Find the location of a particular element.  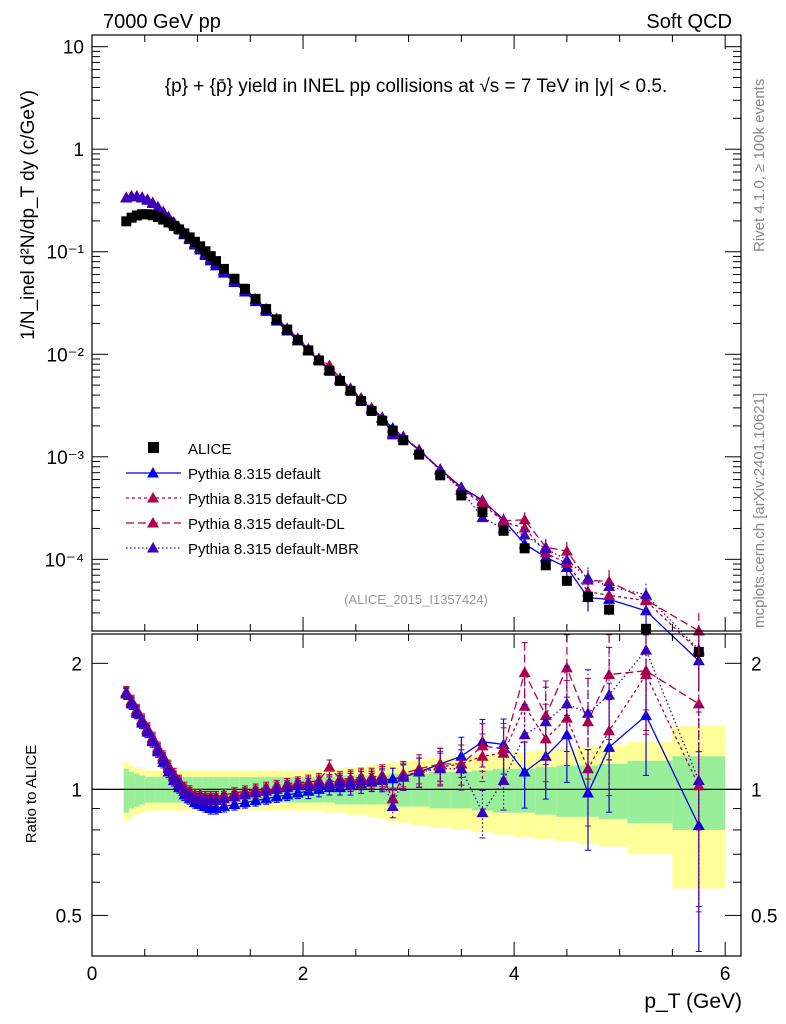

legend-label: ALICE is located at coordinates (209, 449).